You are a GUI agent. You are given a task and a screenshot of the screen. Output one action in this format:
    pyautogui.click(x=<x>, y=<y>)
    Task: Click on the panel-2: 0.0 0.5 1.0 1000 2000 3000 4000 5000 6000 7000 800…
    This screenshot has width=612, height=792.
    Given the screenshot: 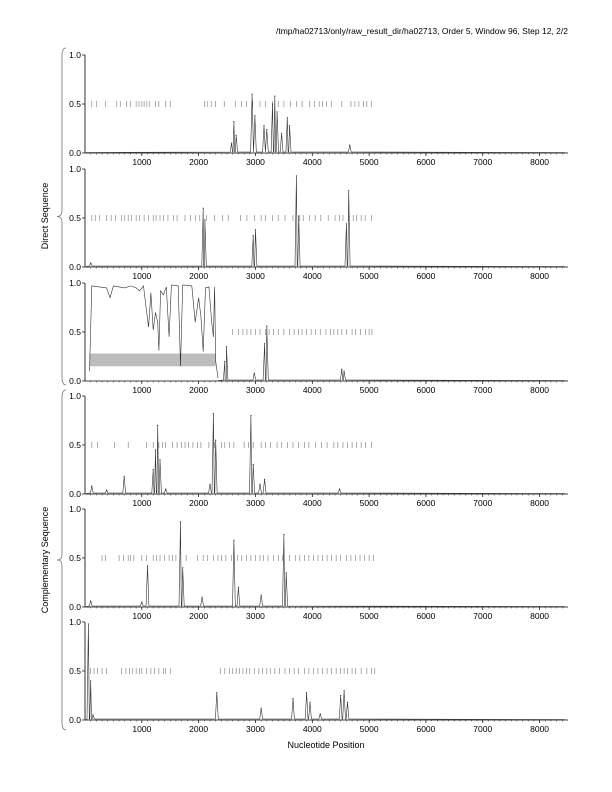 What is the action you would take?
    pyautogui.click(x=318, y=222)
    